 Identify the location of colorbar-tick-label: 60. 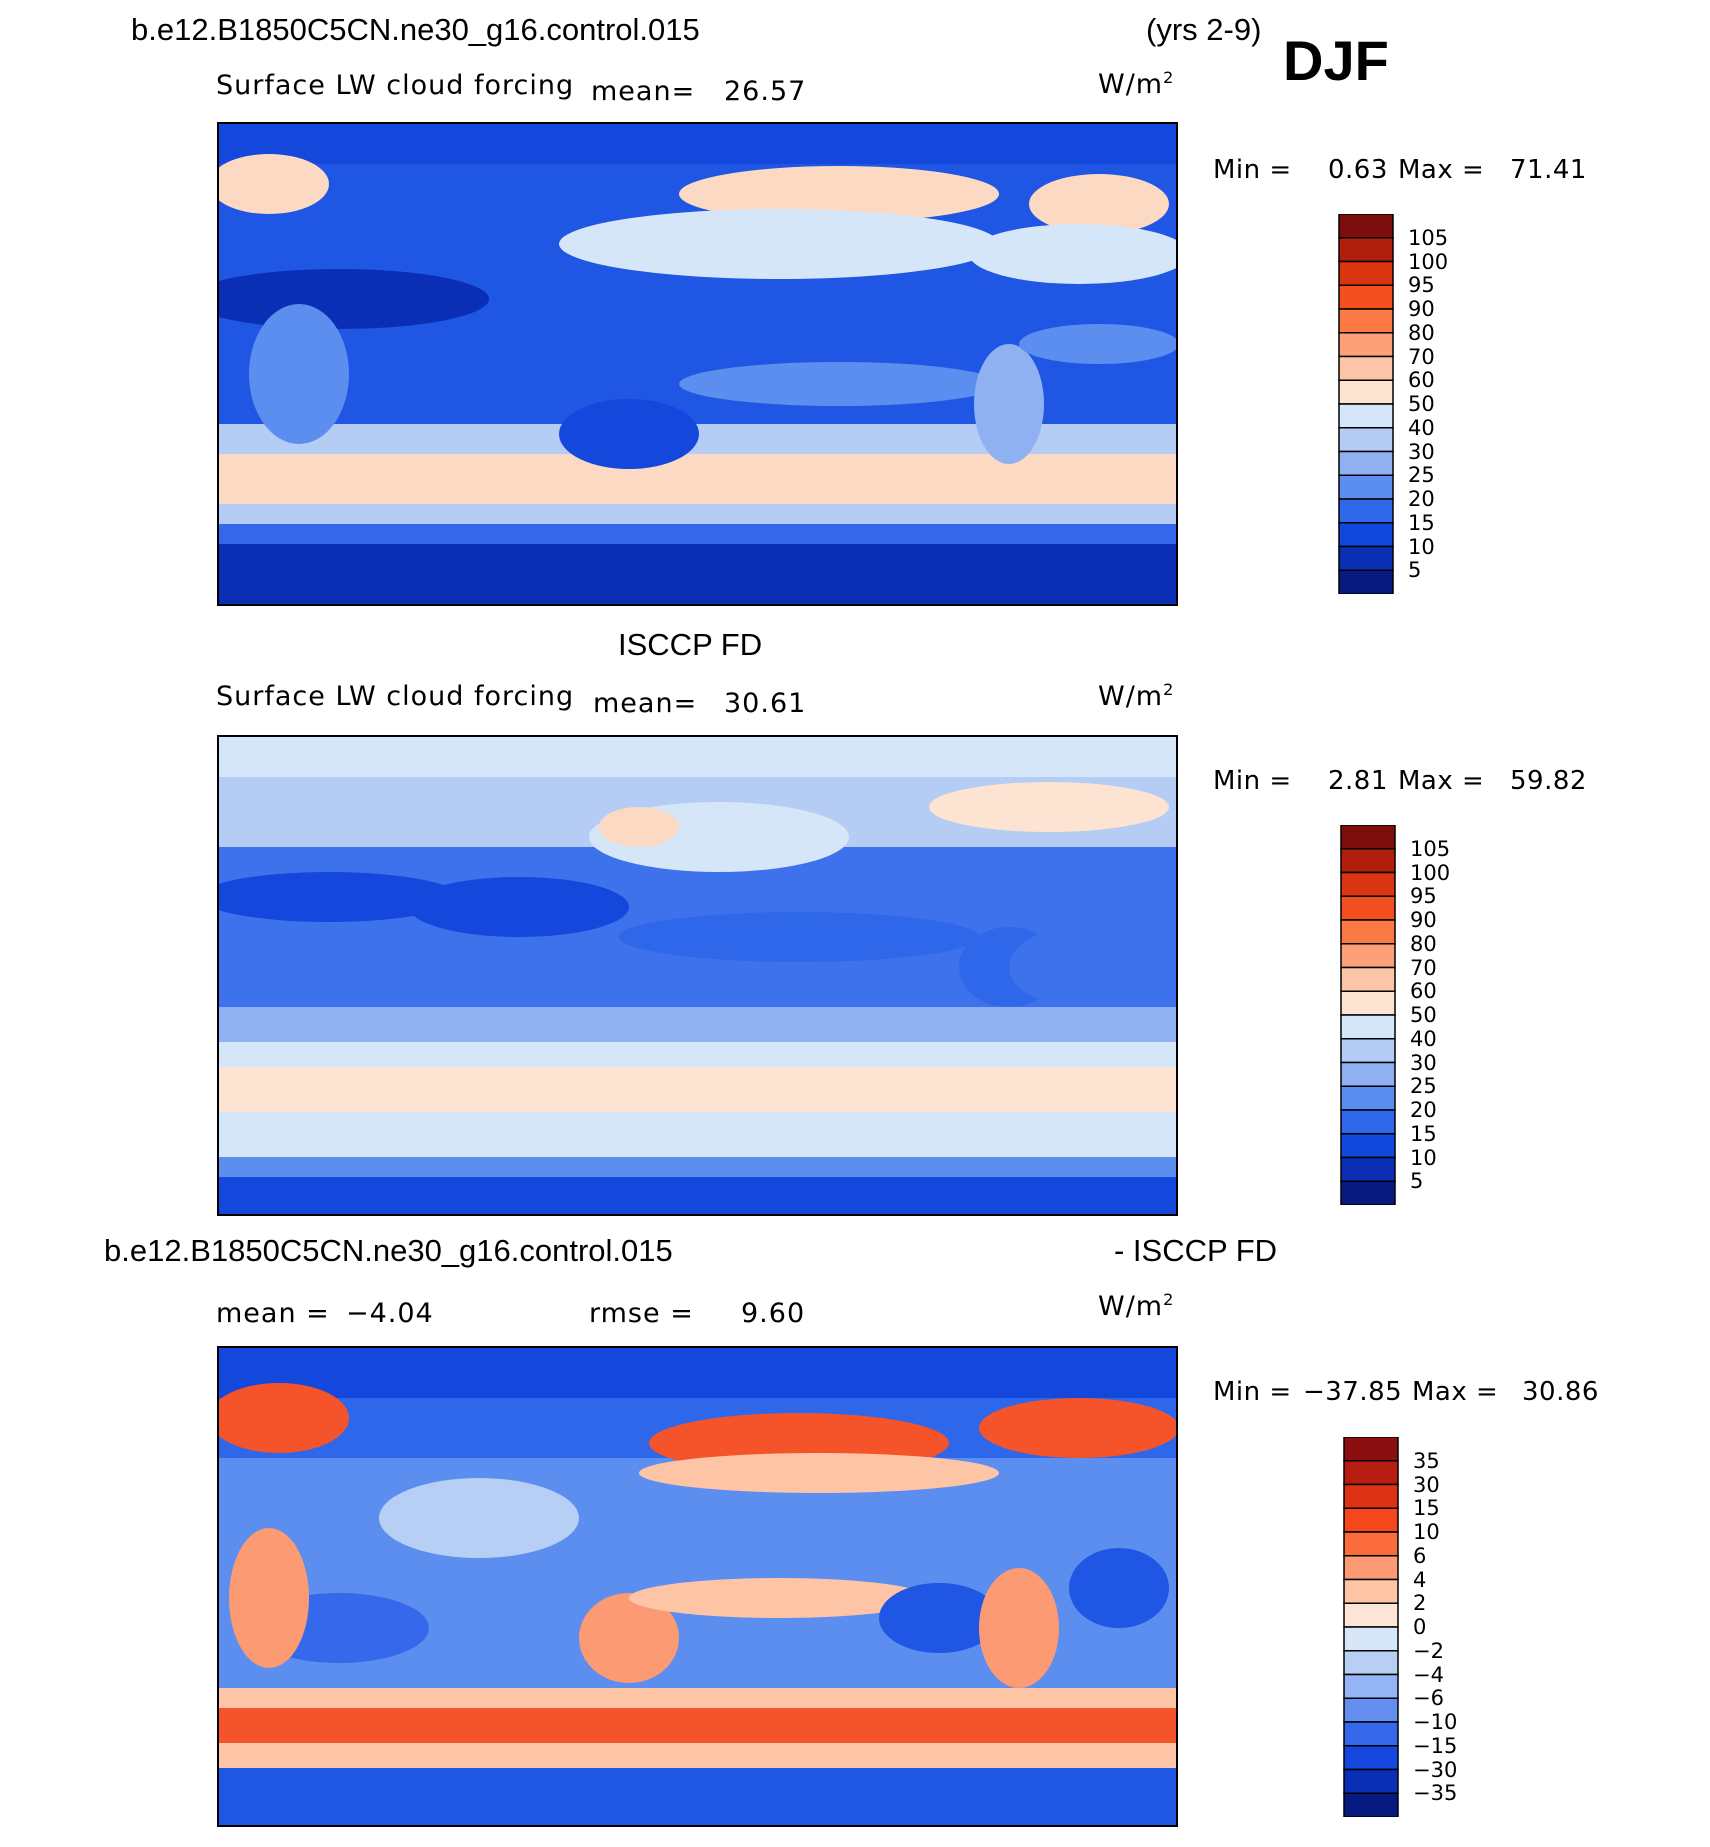
(1421, 380).